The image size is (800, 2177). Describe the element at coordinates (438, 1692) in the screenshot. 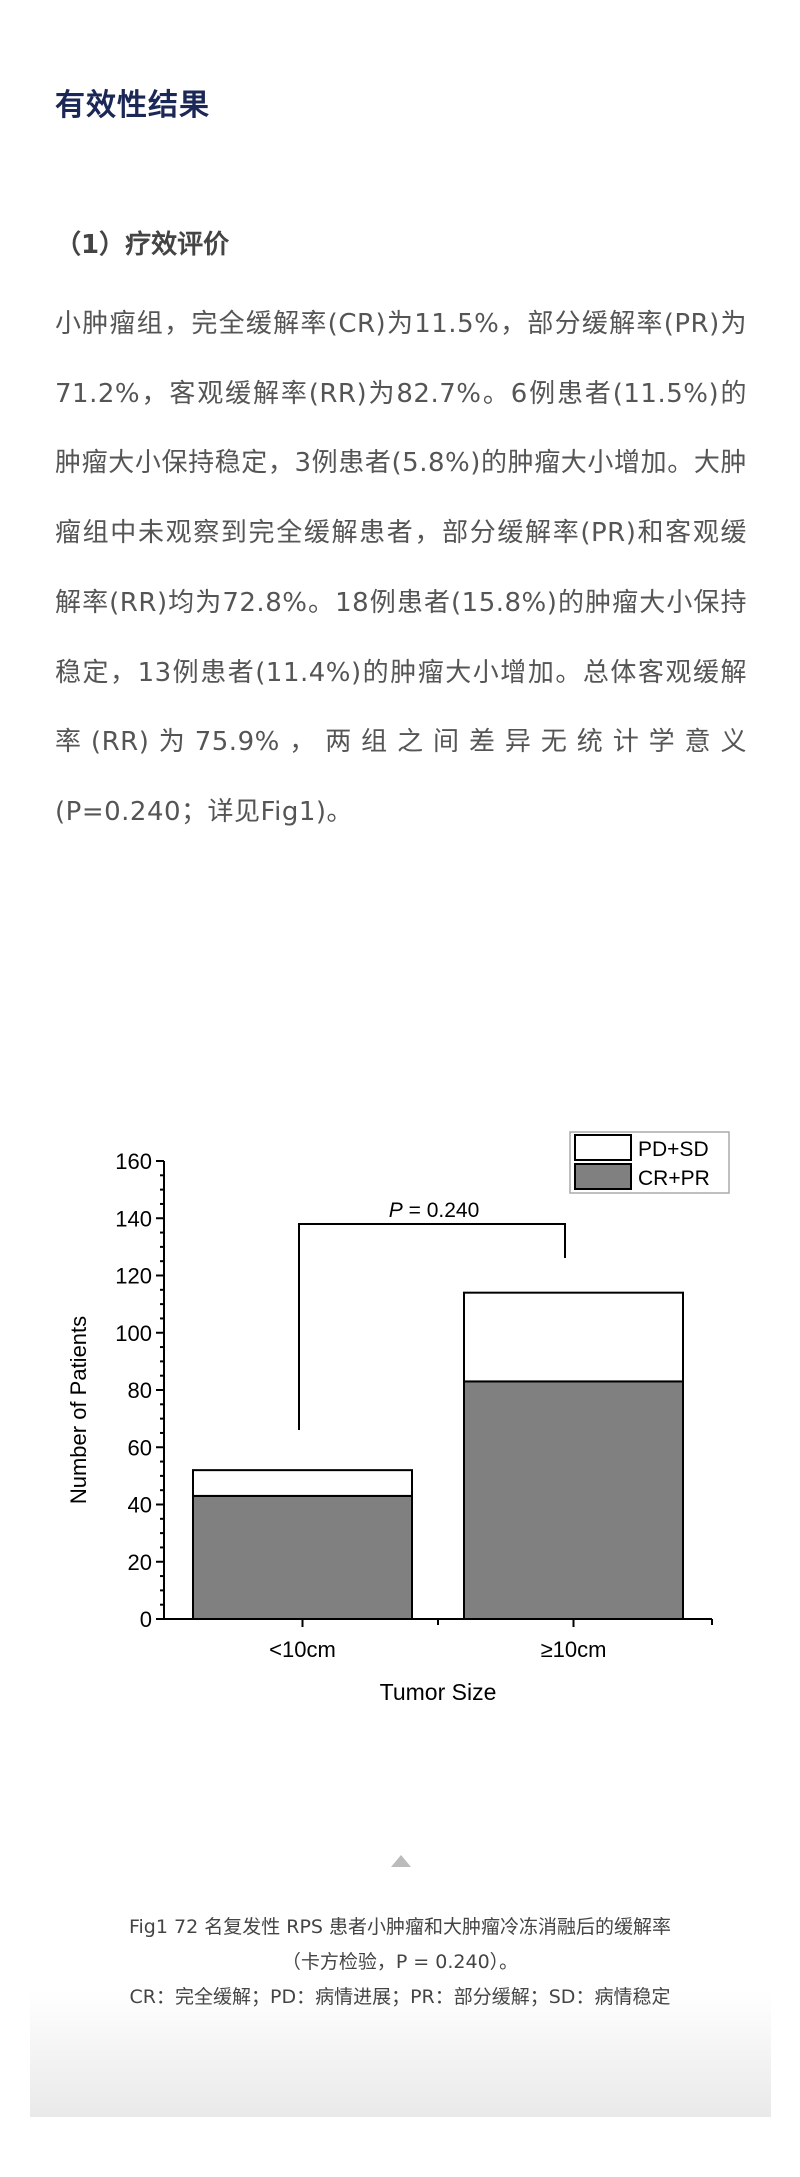

I see `x-axis-label: Tumor Size` at that location.